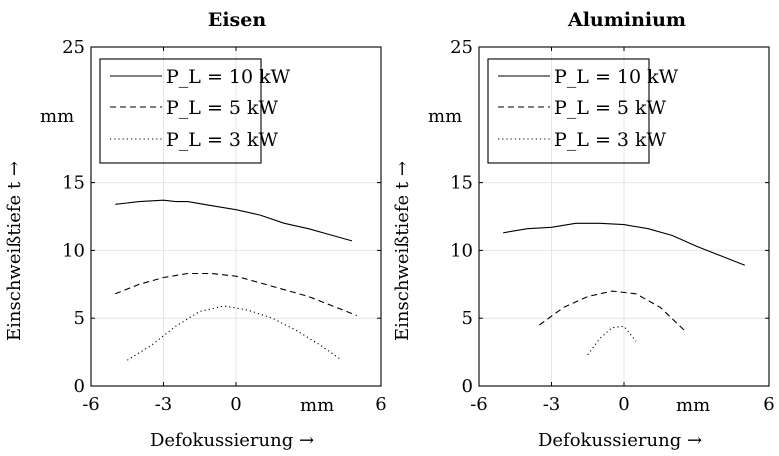 The height and width of the screenshot is (456, 779). I want to click on chart-title: Aluminium, so click(626, 20).